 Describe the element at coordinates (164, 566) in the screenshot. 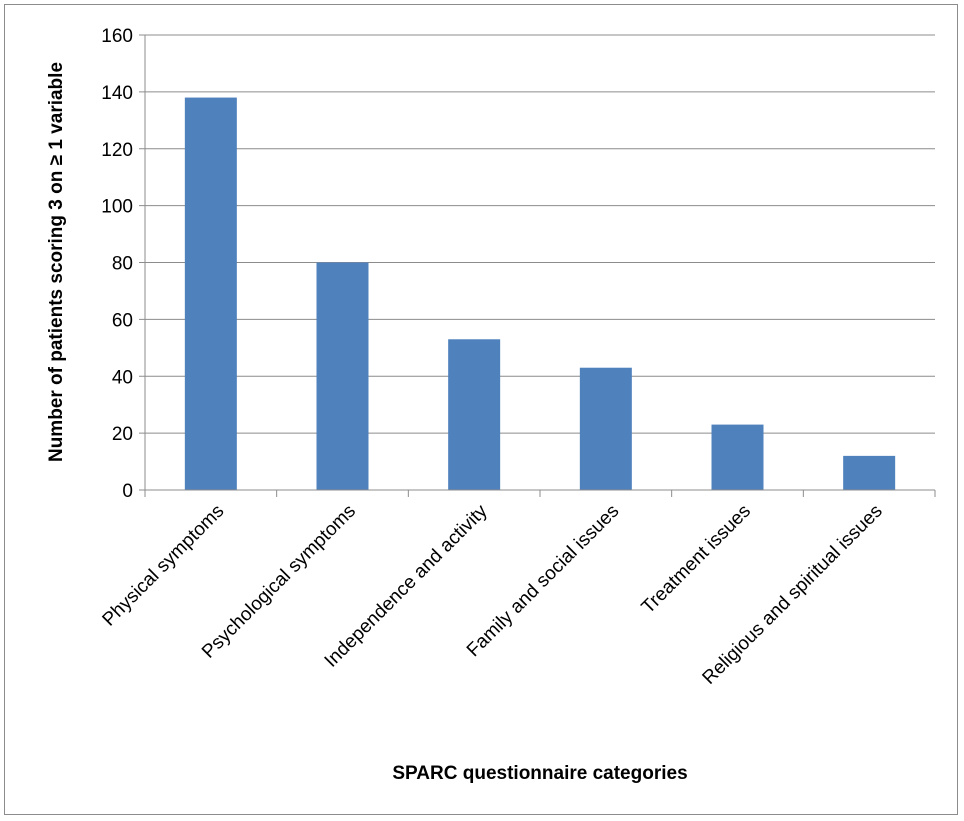

I see `x-tick-label: Physical symptoms` at that location.